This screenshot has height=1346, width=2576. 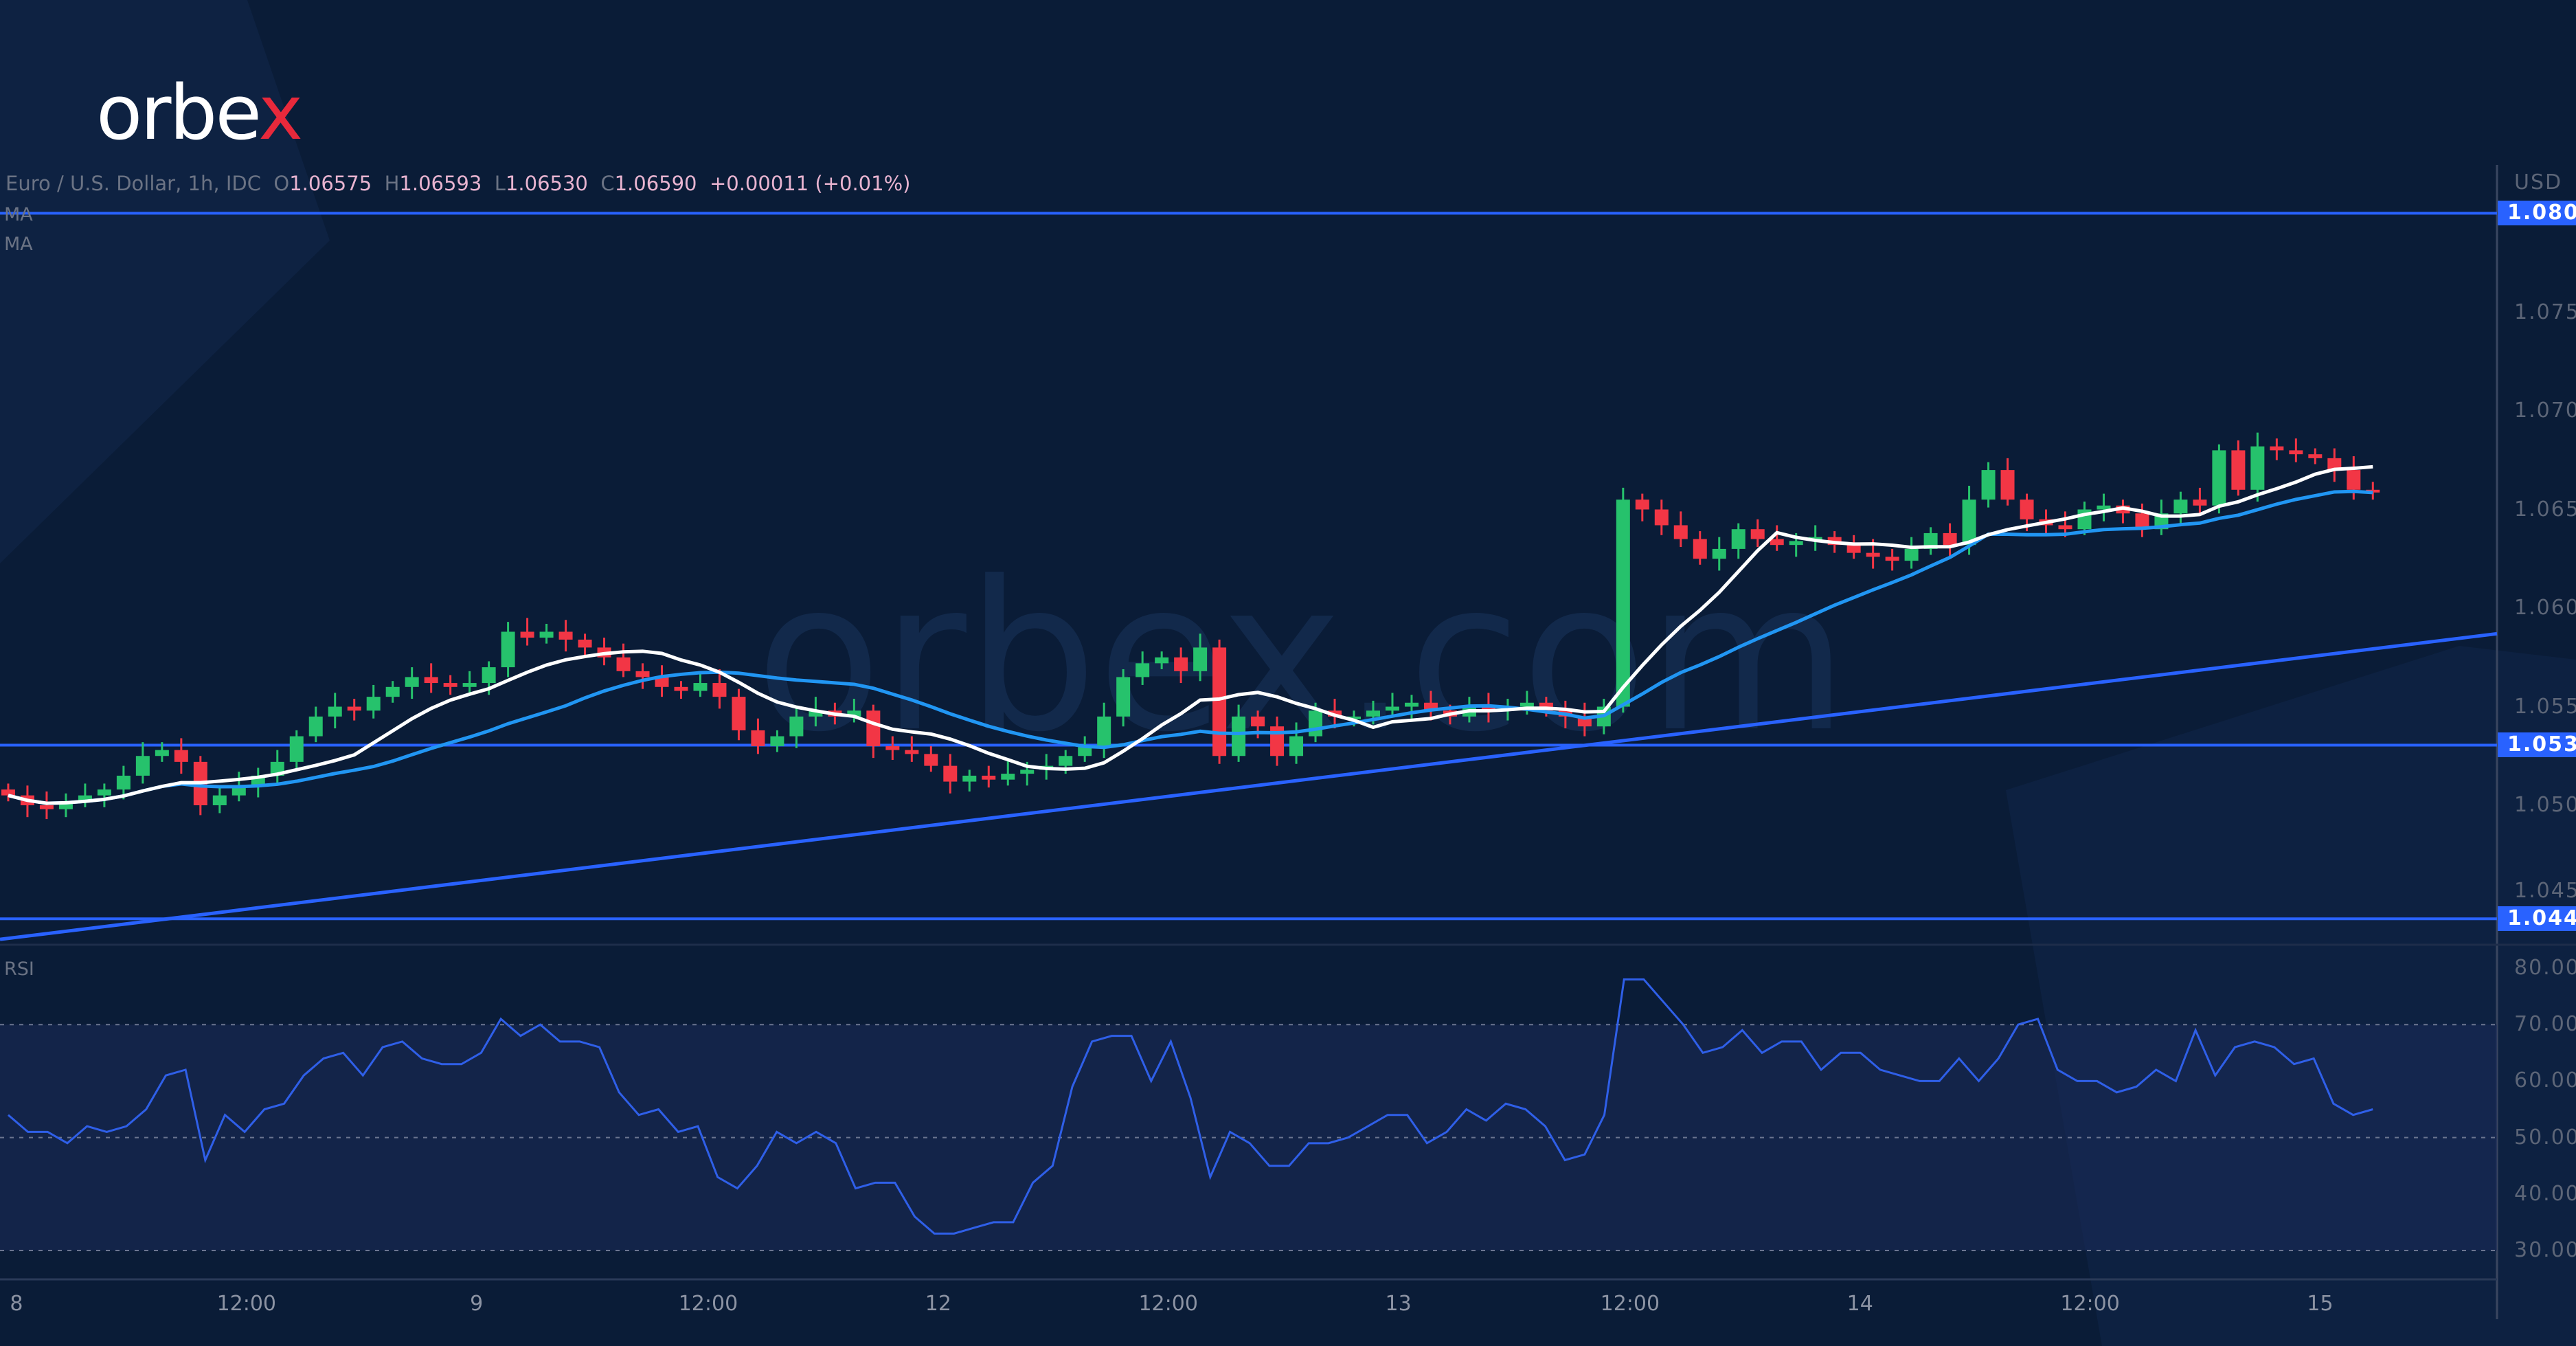 I want to click on price-level-label: 1.05305, so click(x=2537, y=745).